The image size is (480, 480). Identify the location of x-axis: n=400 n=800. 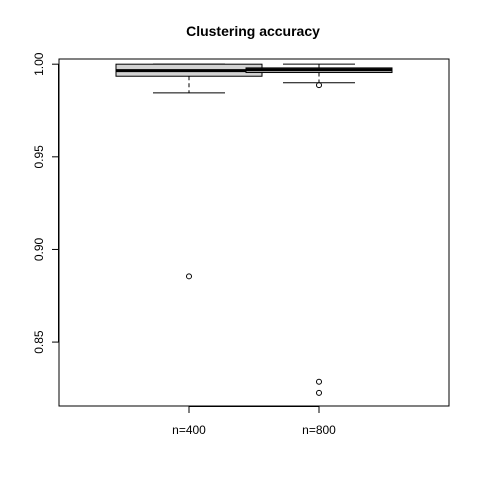
(254, 421).